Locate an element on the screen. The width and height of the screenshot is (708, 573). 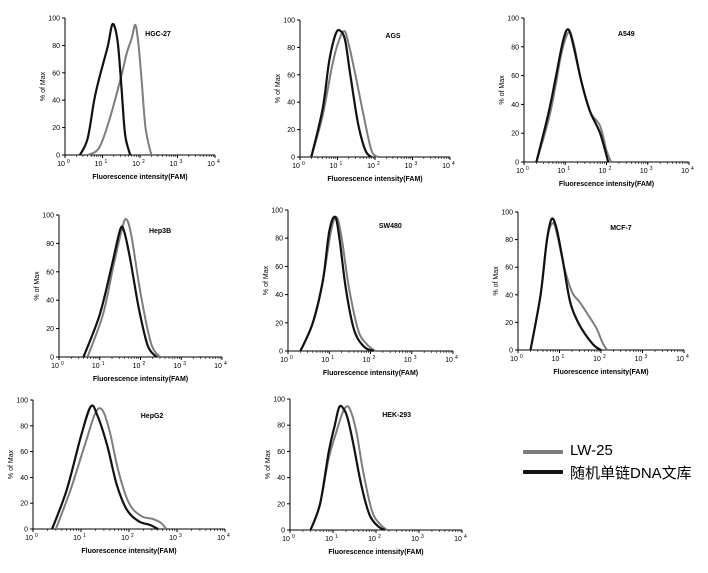
y-tick-label: 0 is located at coordinates (517, 163).